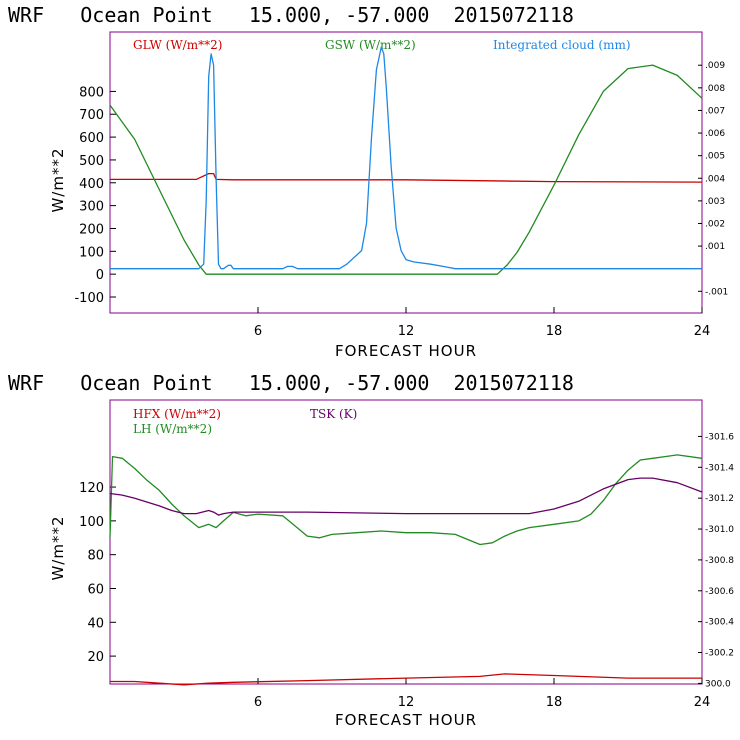 This screenshot has height=740, width=740. I want to click on y-axis-label-2: W/m**2, so click(58, 547).